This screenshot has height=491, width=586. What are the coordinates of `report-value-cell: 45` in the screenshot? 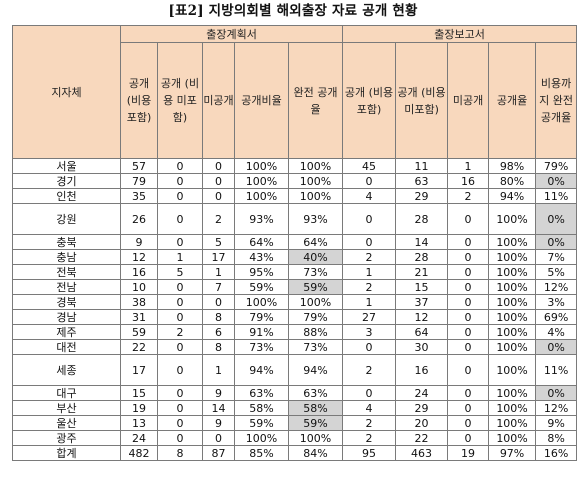 It's located at (369, 166).